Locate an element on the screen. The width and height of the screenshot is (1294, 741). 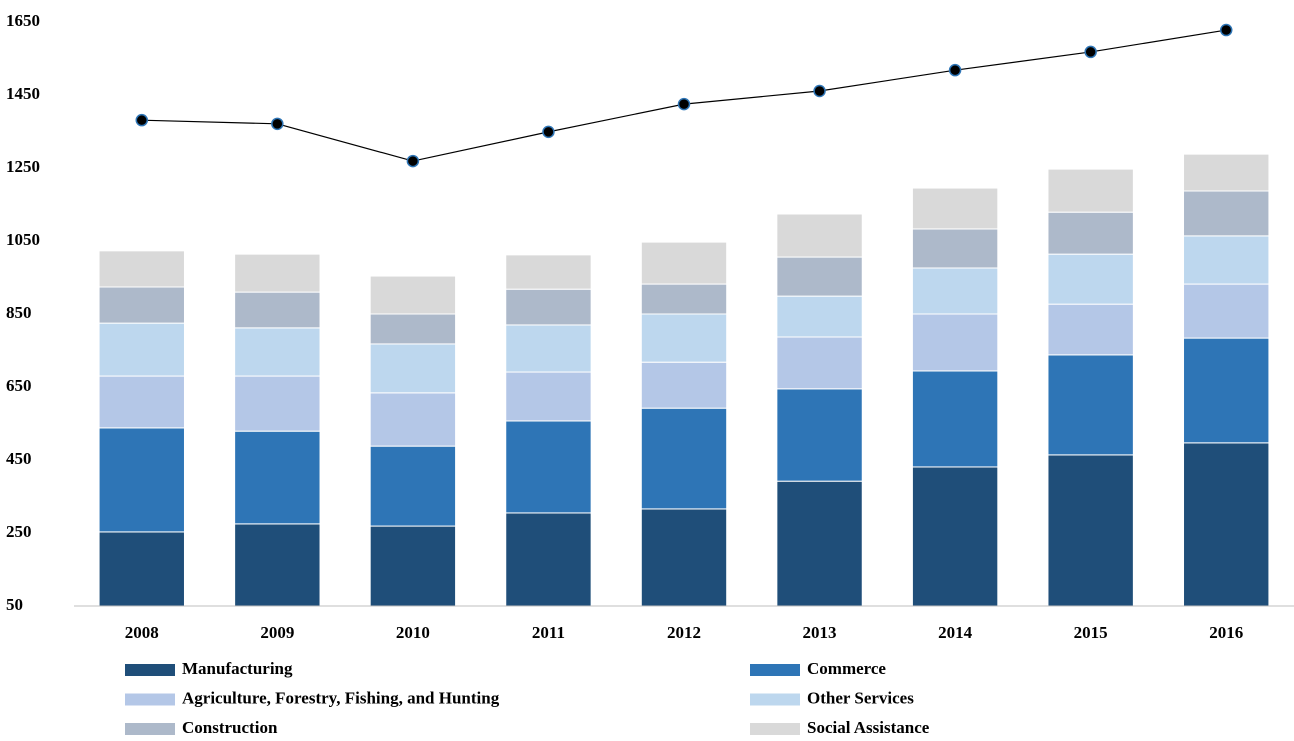
x-tick-label: 2014 is located at coordinates (955, 632).